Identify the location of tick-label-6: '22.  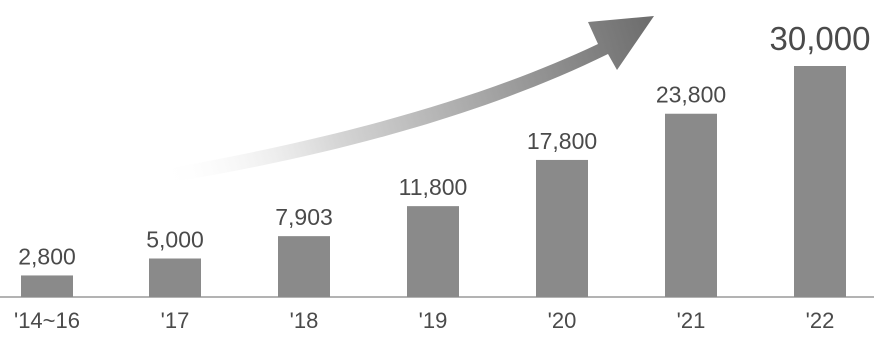
(820, 320).